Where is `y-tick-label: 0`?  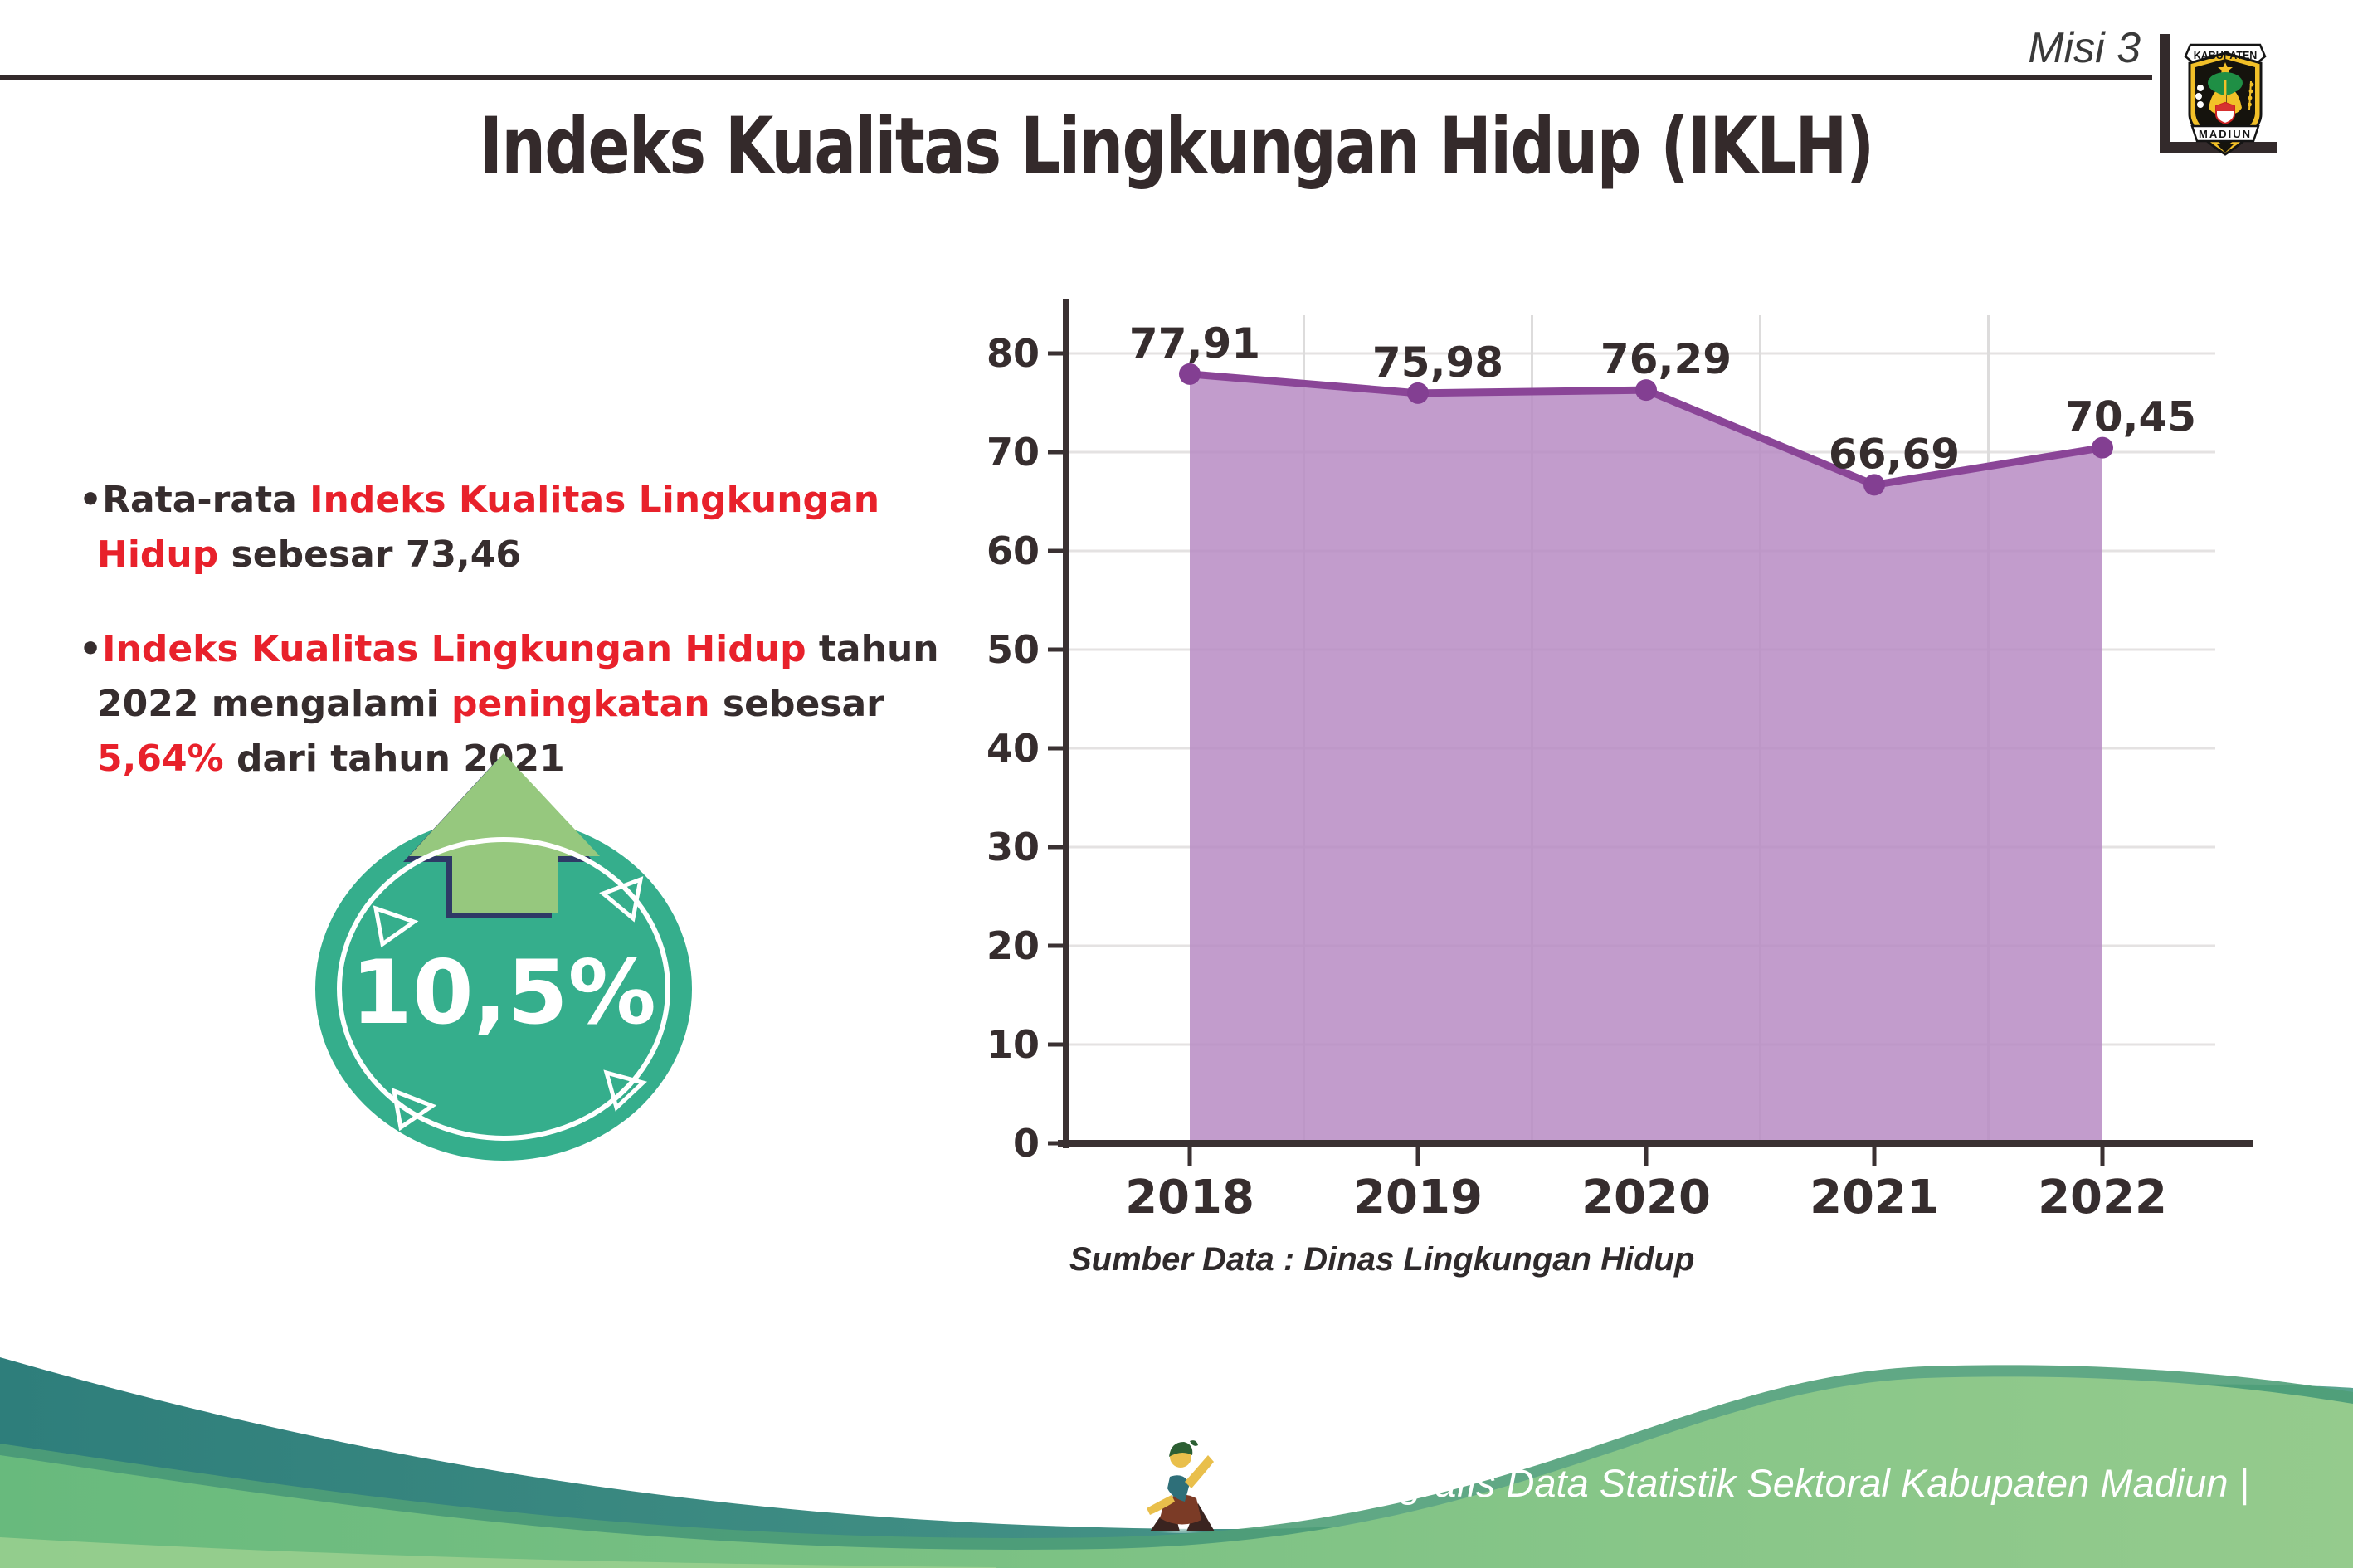 y-tick-label: 0 is located at coordinates (1026, 1143).